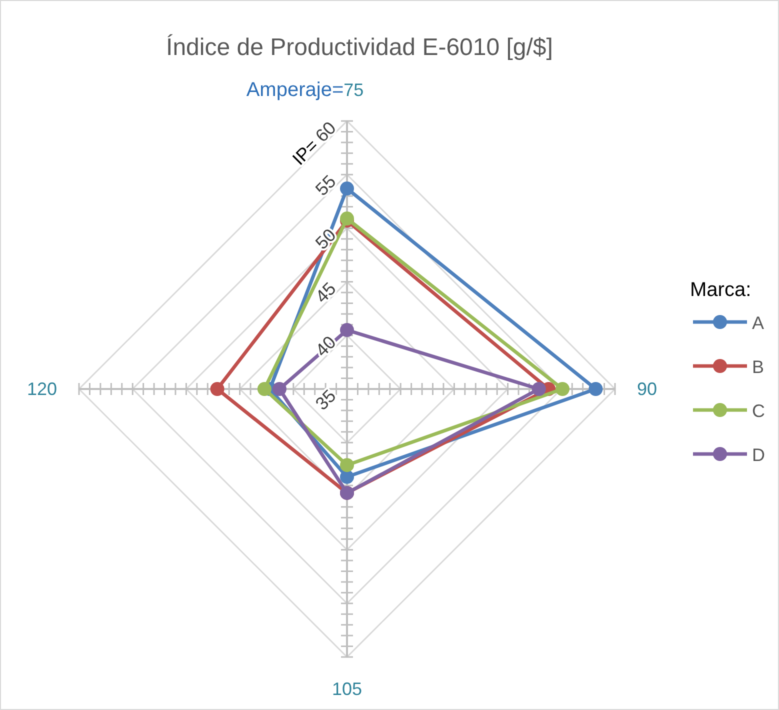 This screenshot has width=779, height=710. What do you see at coordinates (758, 455) in the screenshot?
I see `legend-label: D` at bounding box center [758, 455].